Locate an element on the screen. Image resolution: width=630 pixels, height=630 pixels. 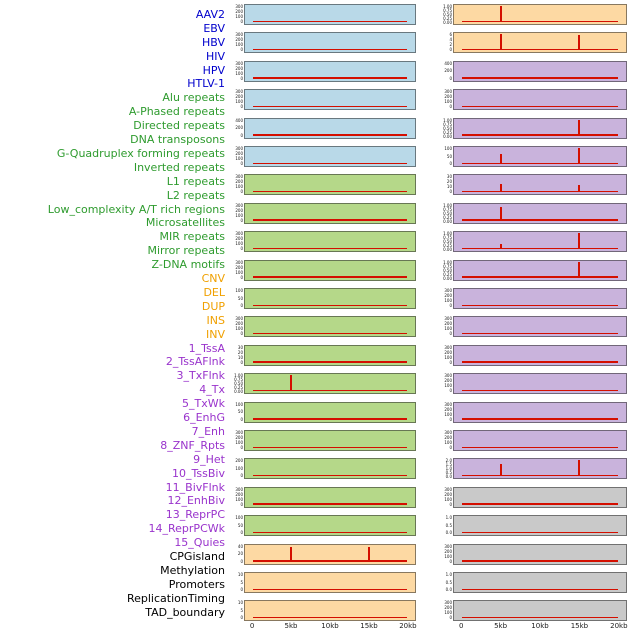
signal-panel-L1 repeats: 30 20 10 0 is located at coordinates (327, 355).